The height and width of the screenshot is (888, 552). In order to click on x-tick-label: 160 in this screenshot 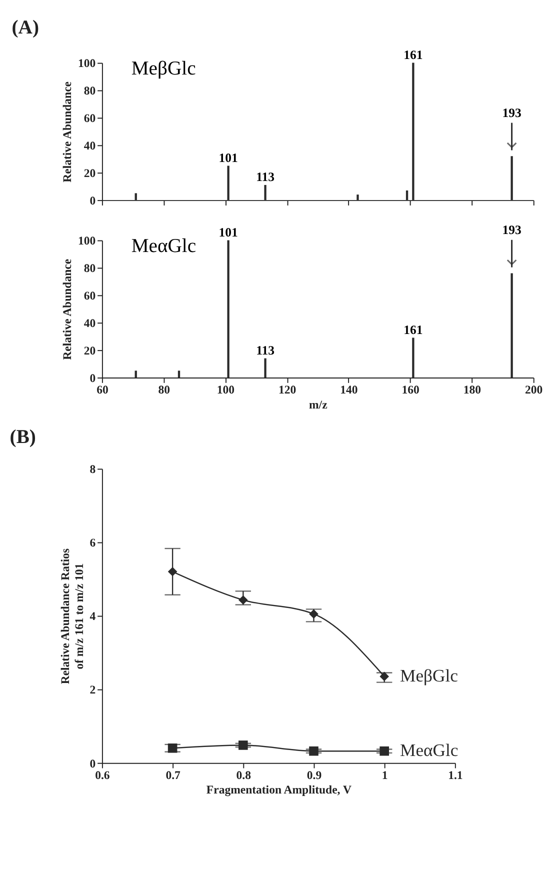, I will do `click(411, 390)`.